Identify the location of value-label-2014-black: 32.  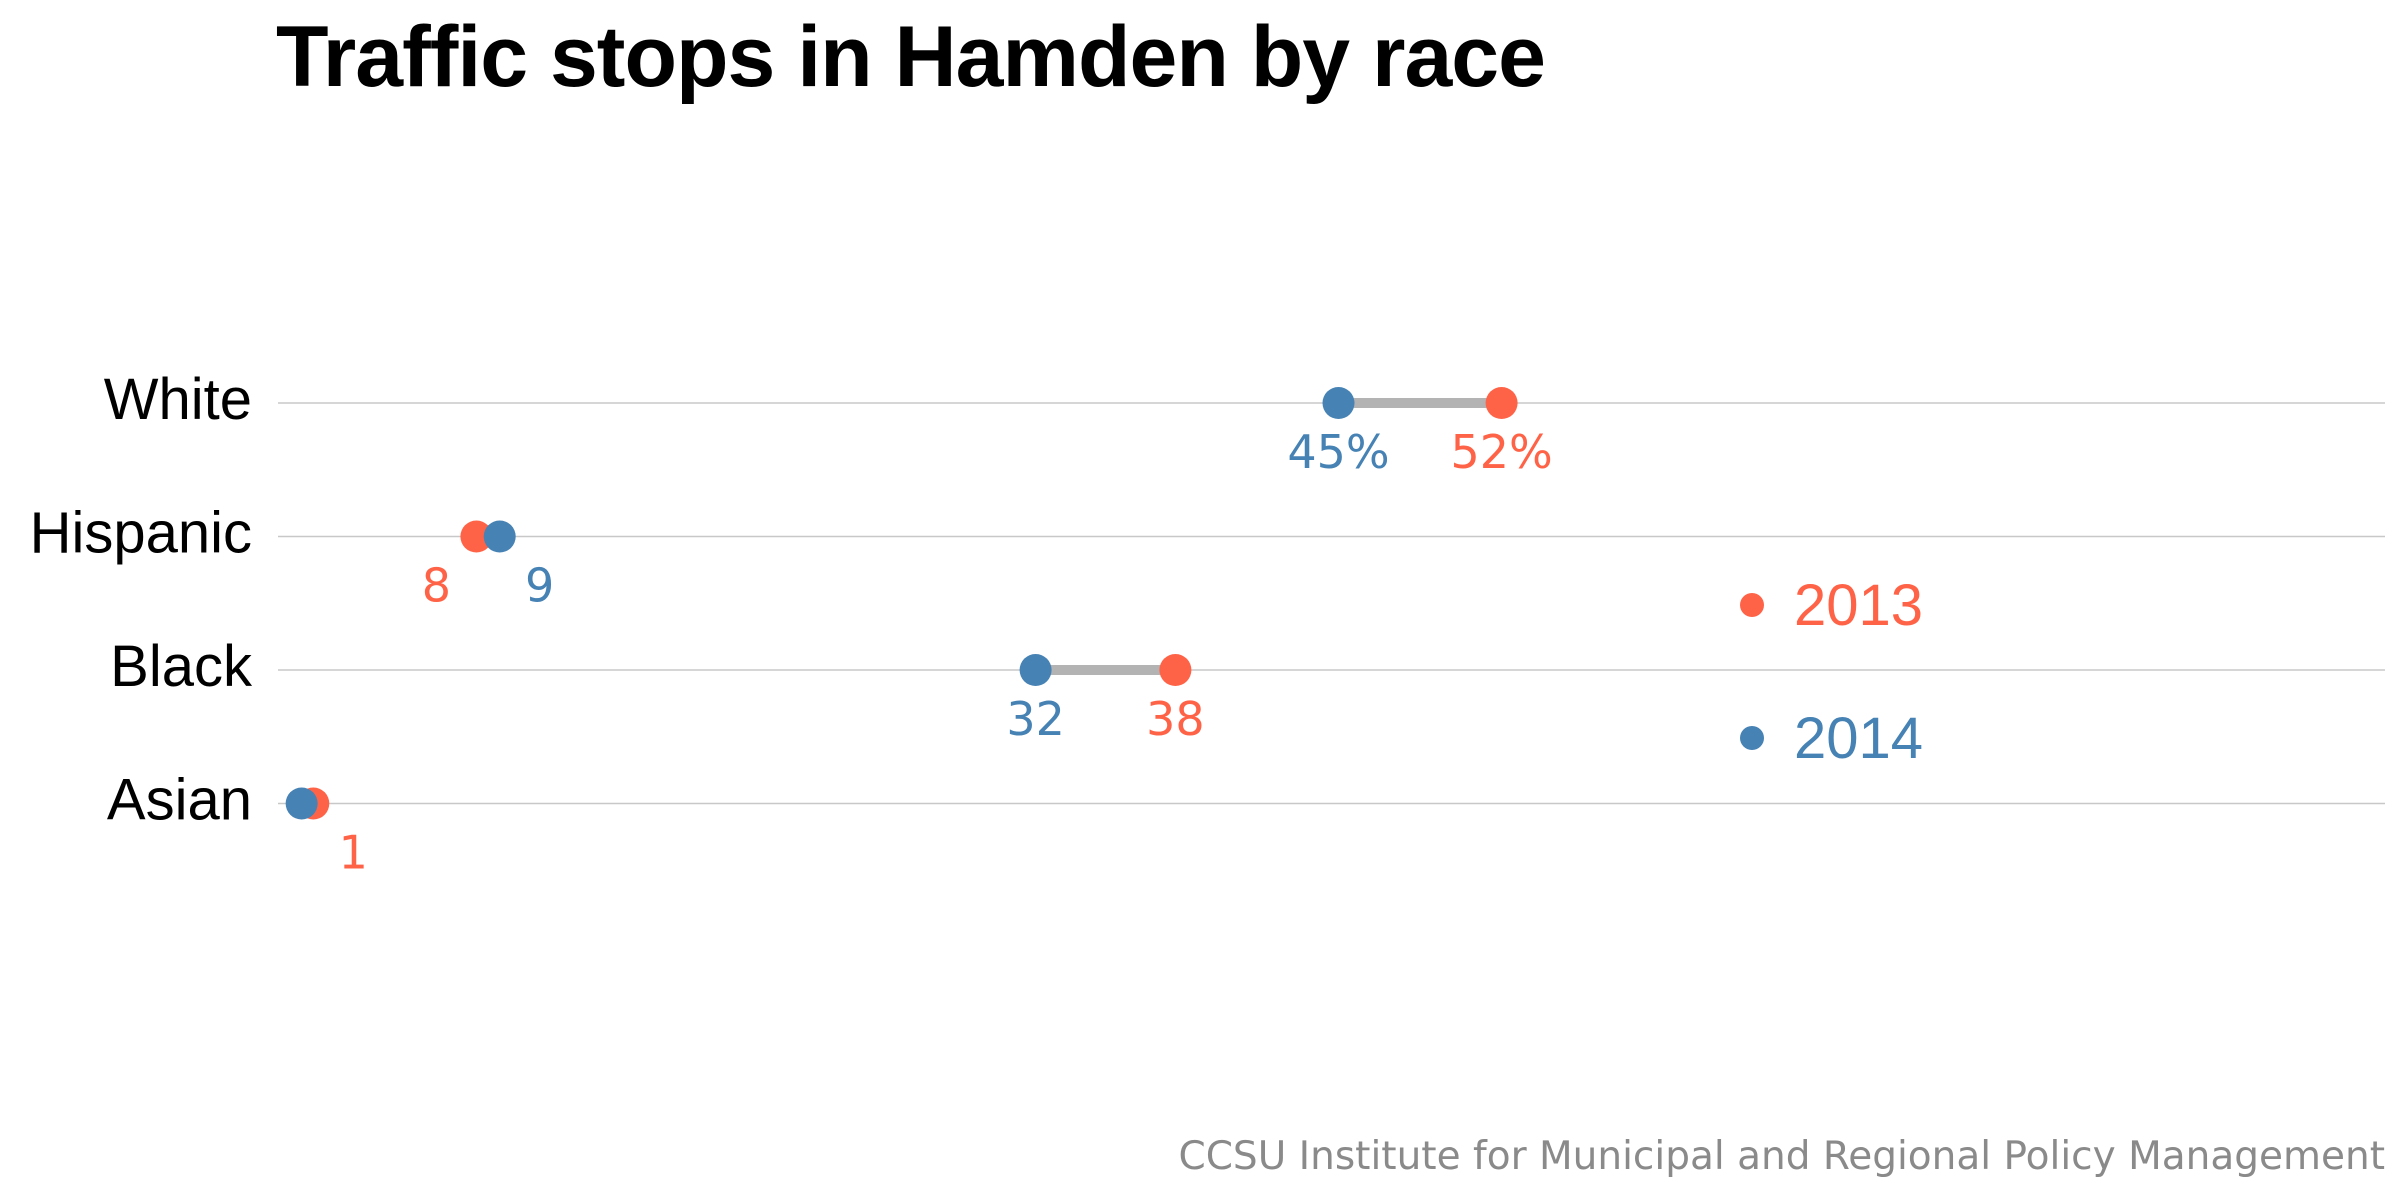
(1035, 719).